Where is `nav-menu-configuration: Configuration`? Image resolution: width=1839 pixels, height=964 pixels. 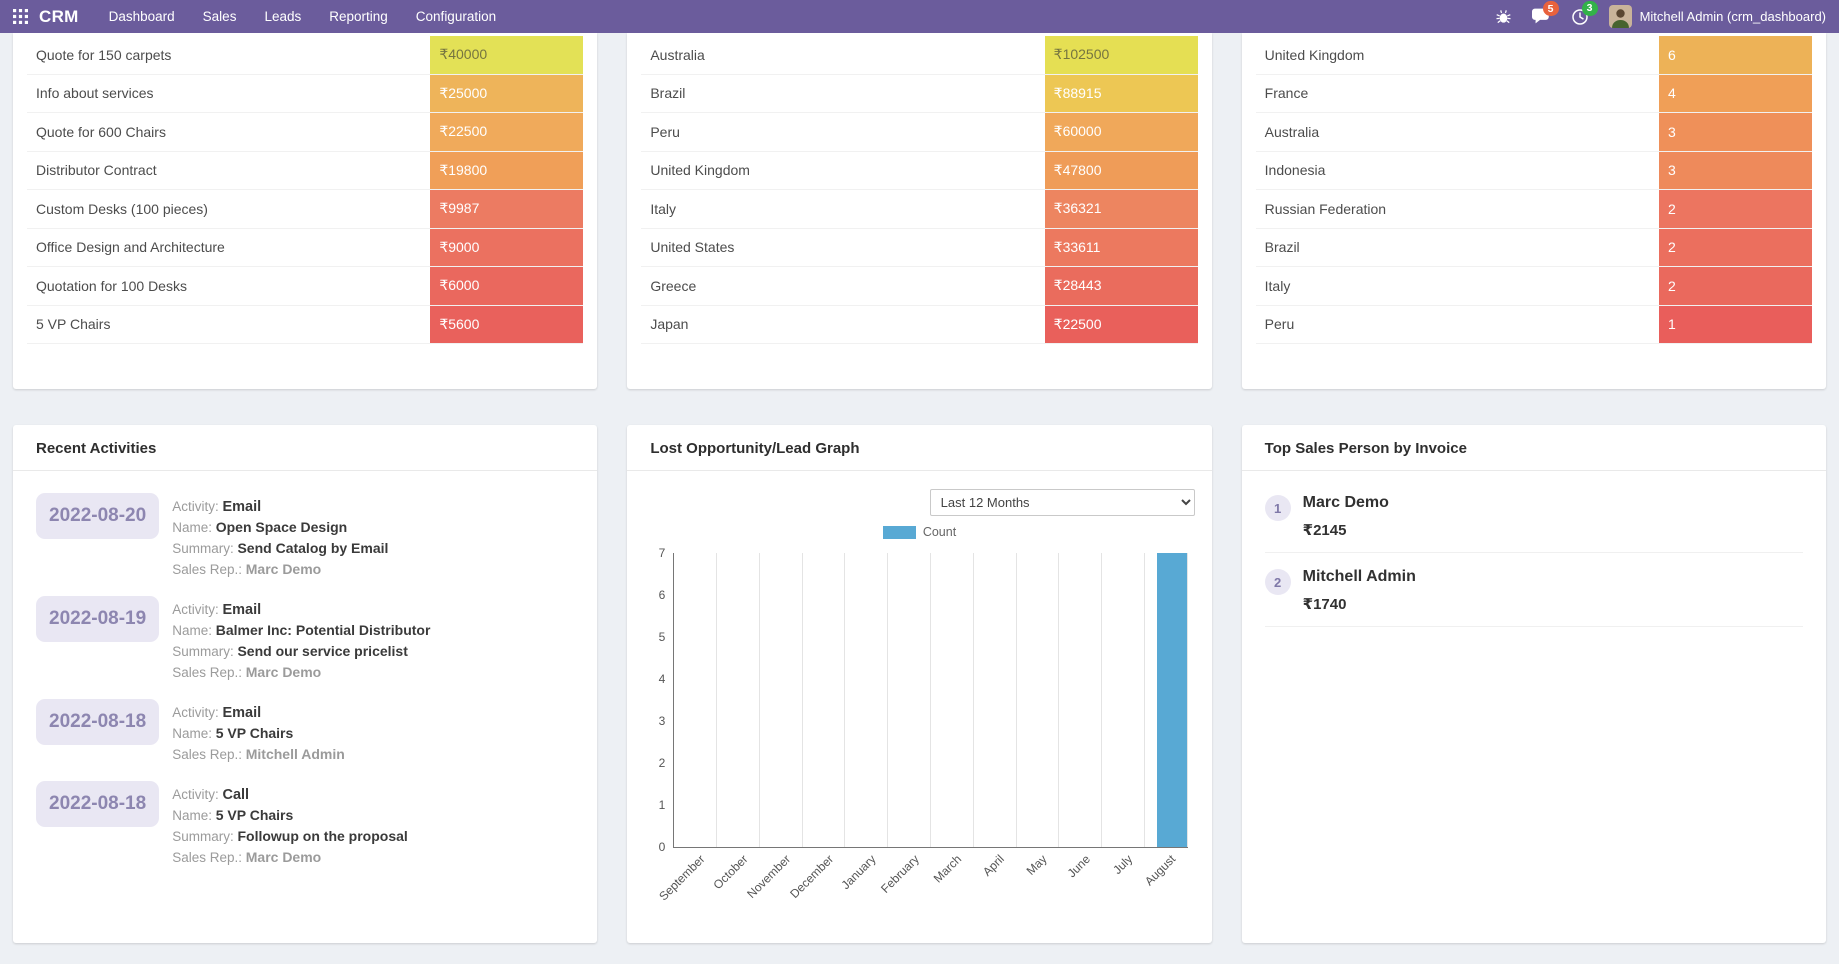
nav-menu-configuration: Configuration is located at coordinates (456, 16).